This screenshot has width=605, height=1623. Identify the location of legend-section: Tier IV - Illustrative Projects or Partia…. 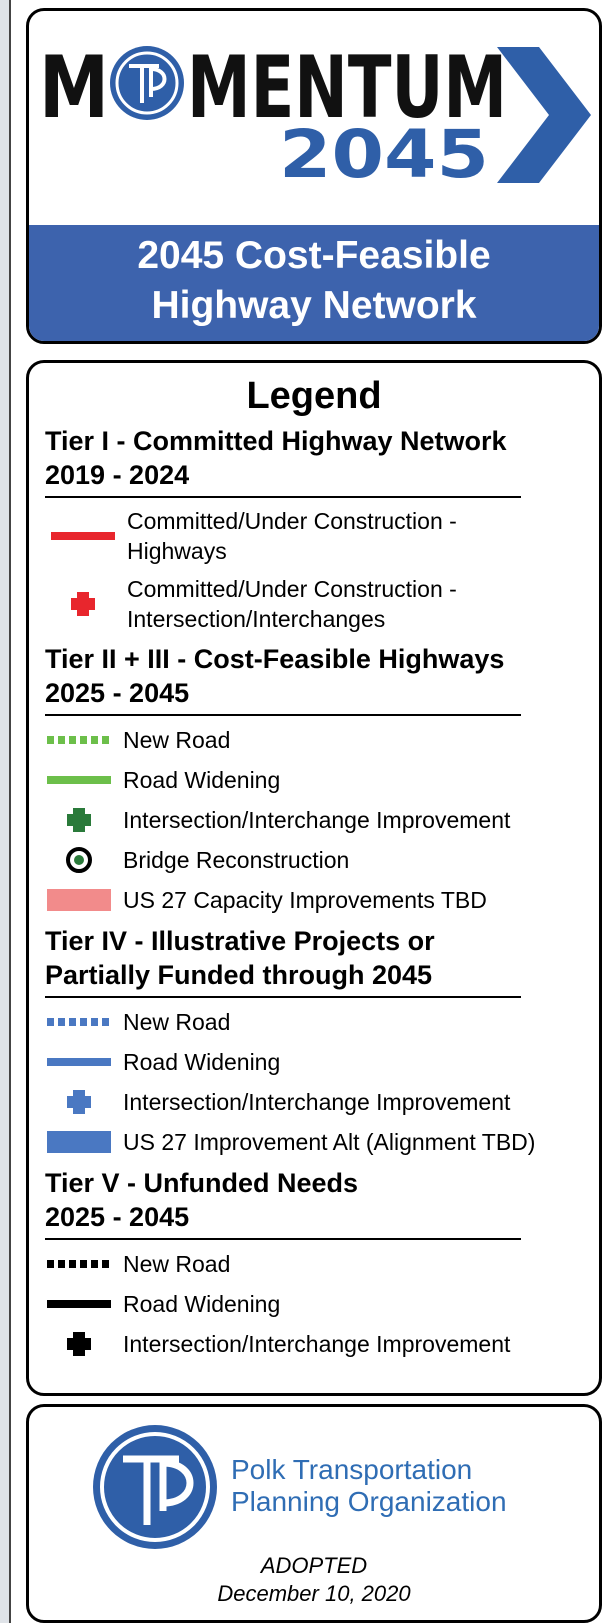
(322, 1041).